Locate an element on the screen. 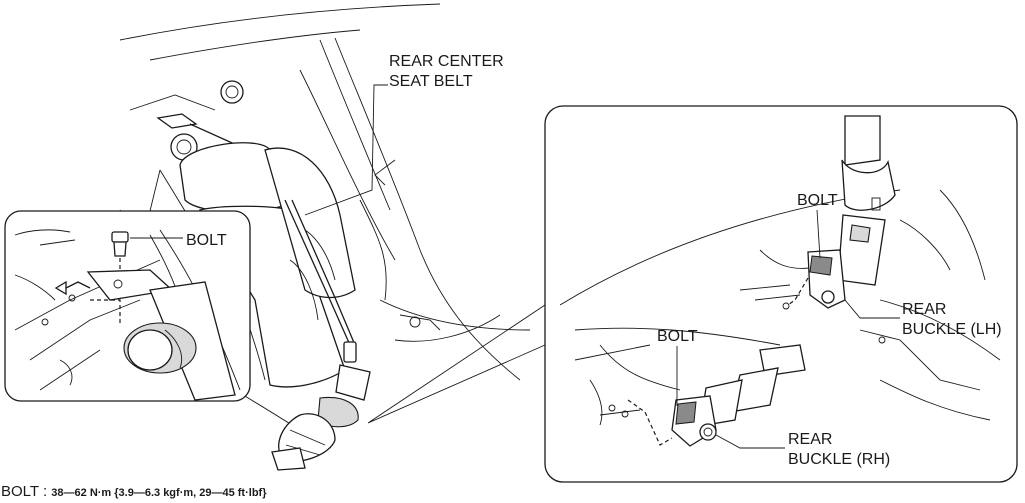 Image resolution: width=1025 pixels, height=503 pixels. leader-rear-center-seat-belt is located at coordinates (346, 150).